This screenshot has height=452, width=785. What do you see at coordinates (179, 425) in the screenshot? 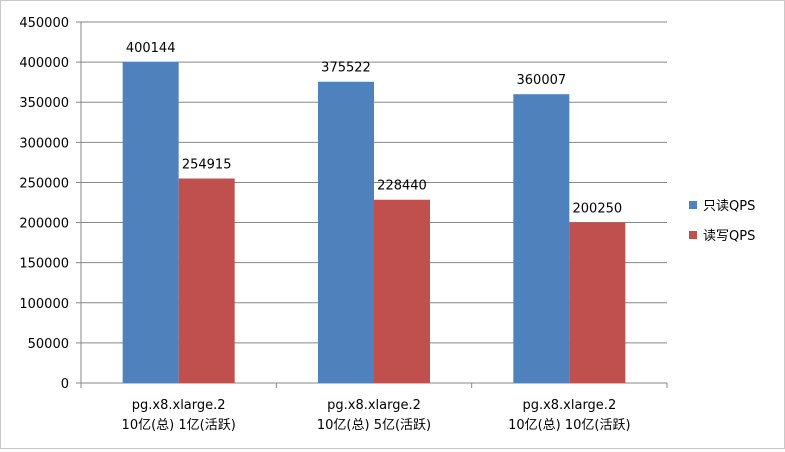
I see `x-tick-label: 10亿(总) 1亿(活跃)` at bounding box center [179, 425].